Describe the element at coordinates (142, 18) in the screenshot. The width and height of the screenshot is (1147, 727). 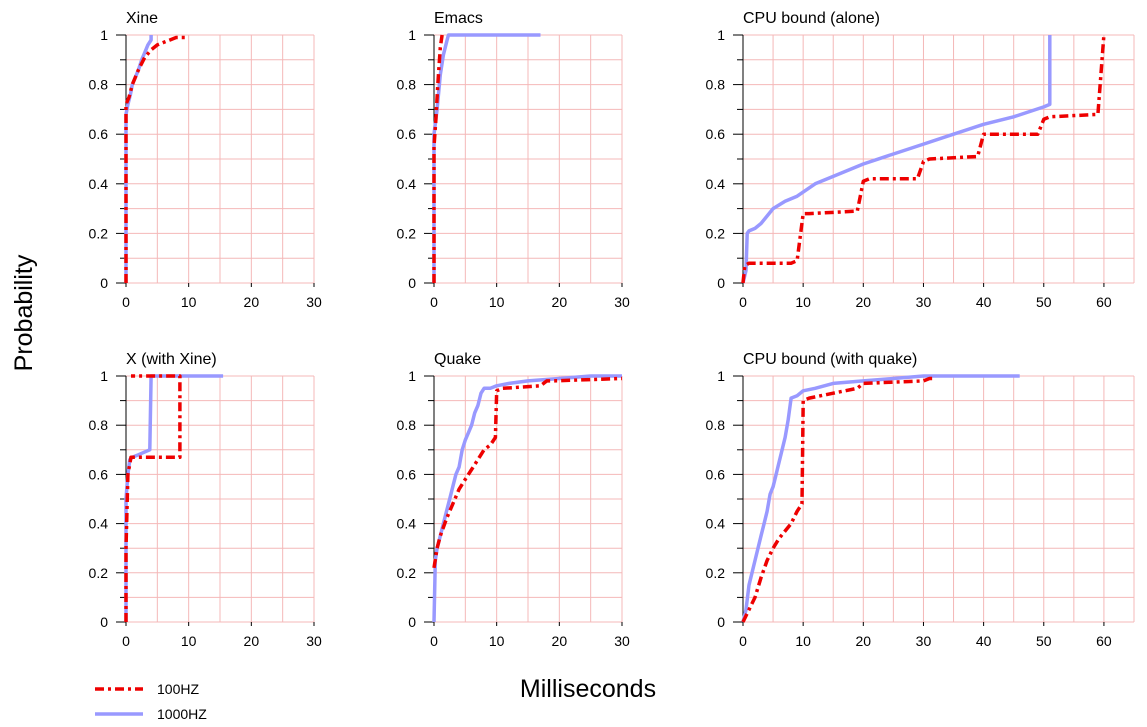
I see `panel-title: Xine` at that location.